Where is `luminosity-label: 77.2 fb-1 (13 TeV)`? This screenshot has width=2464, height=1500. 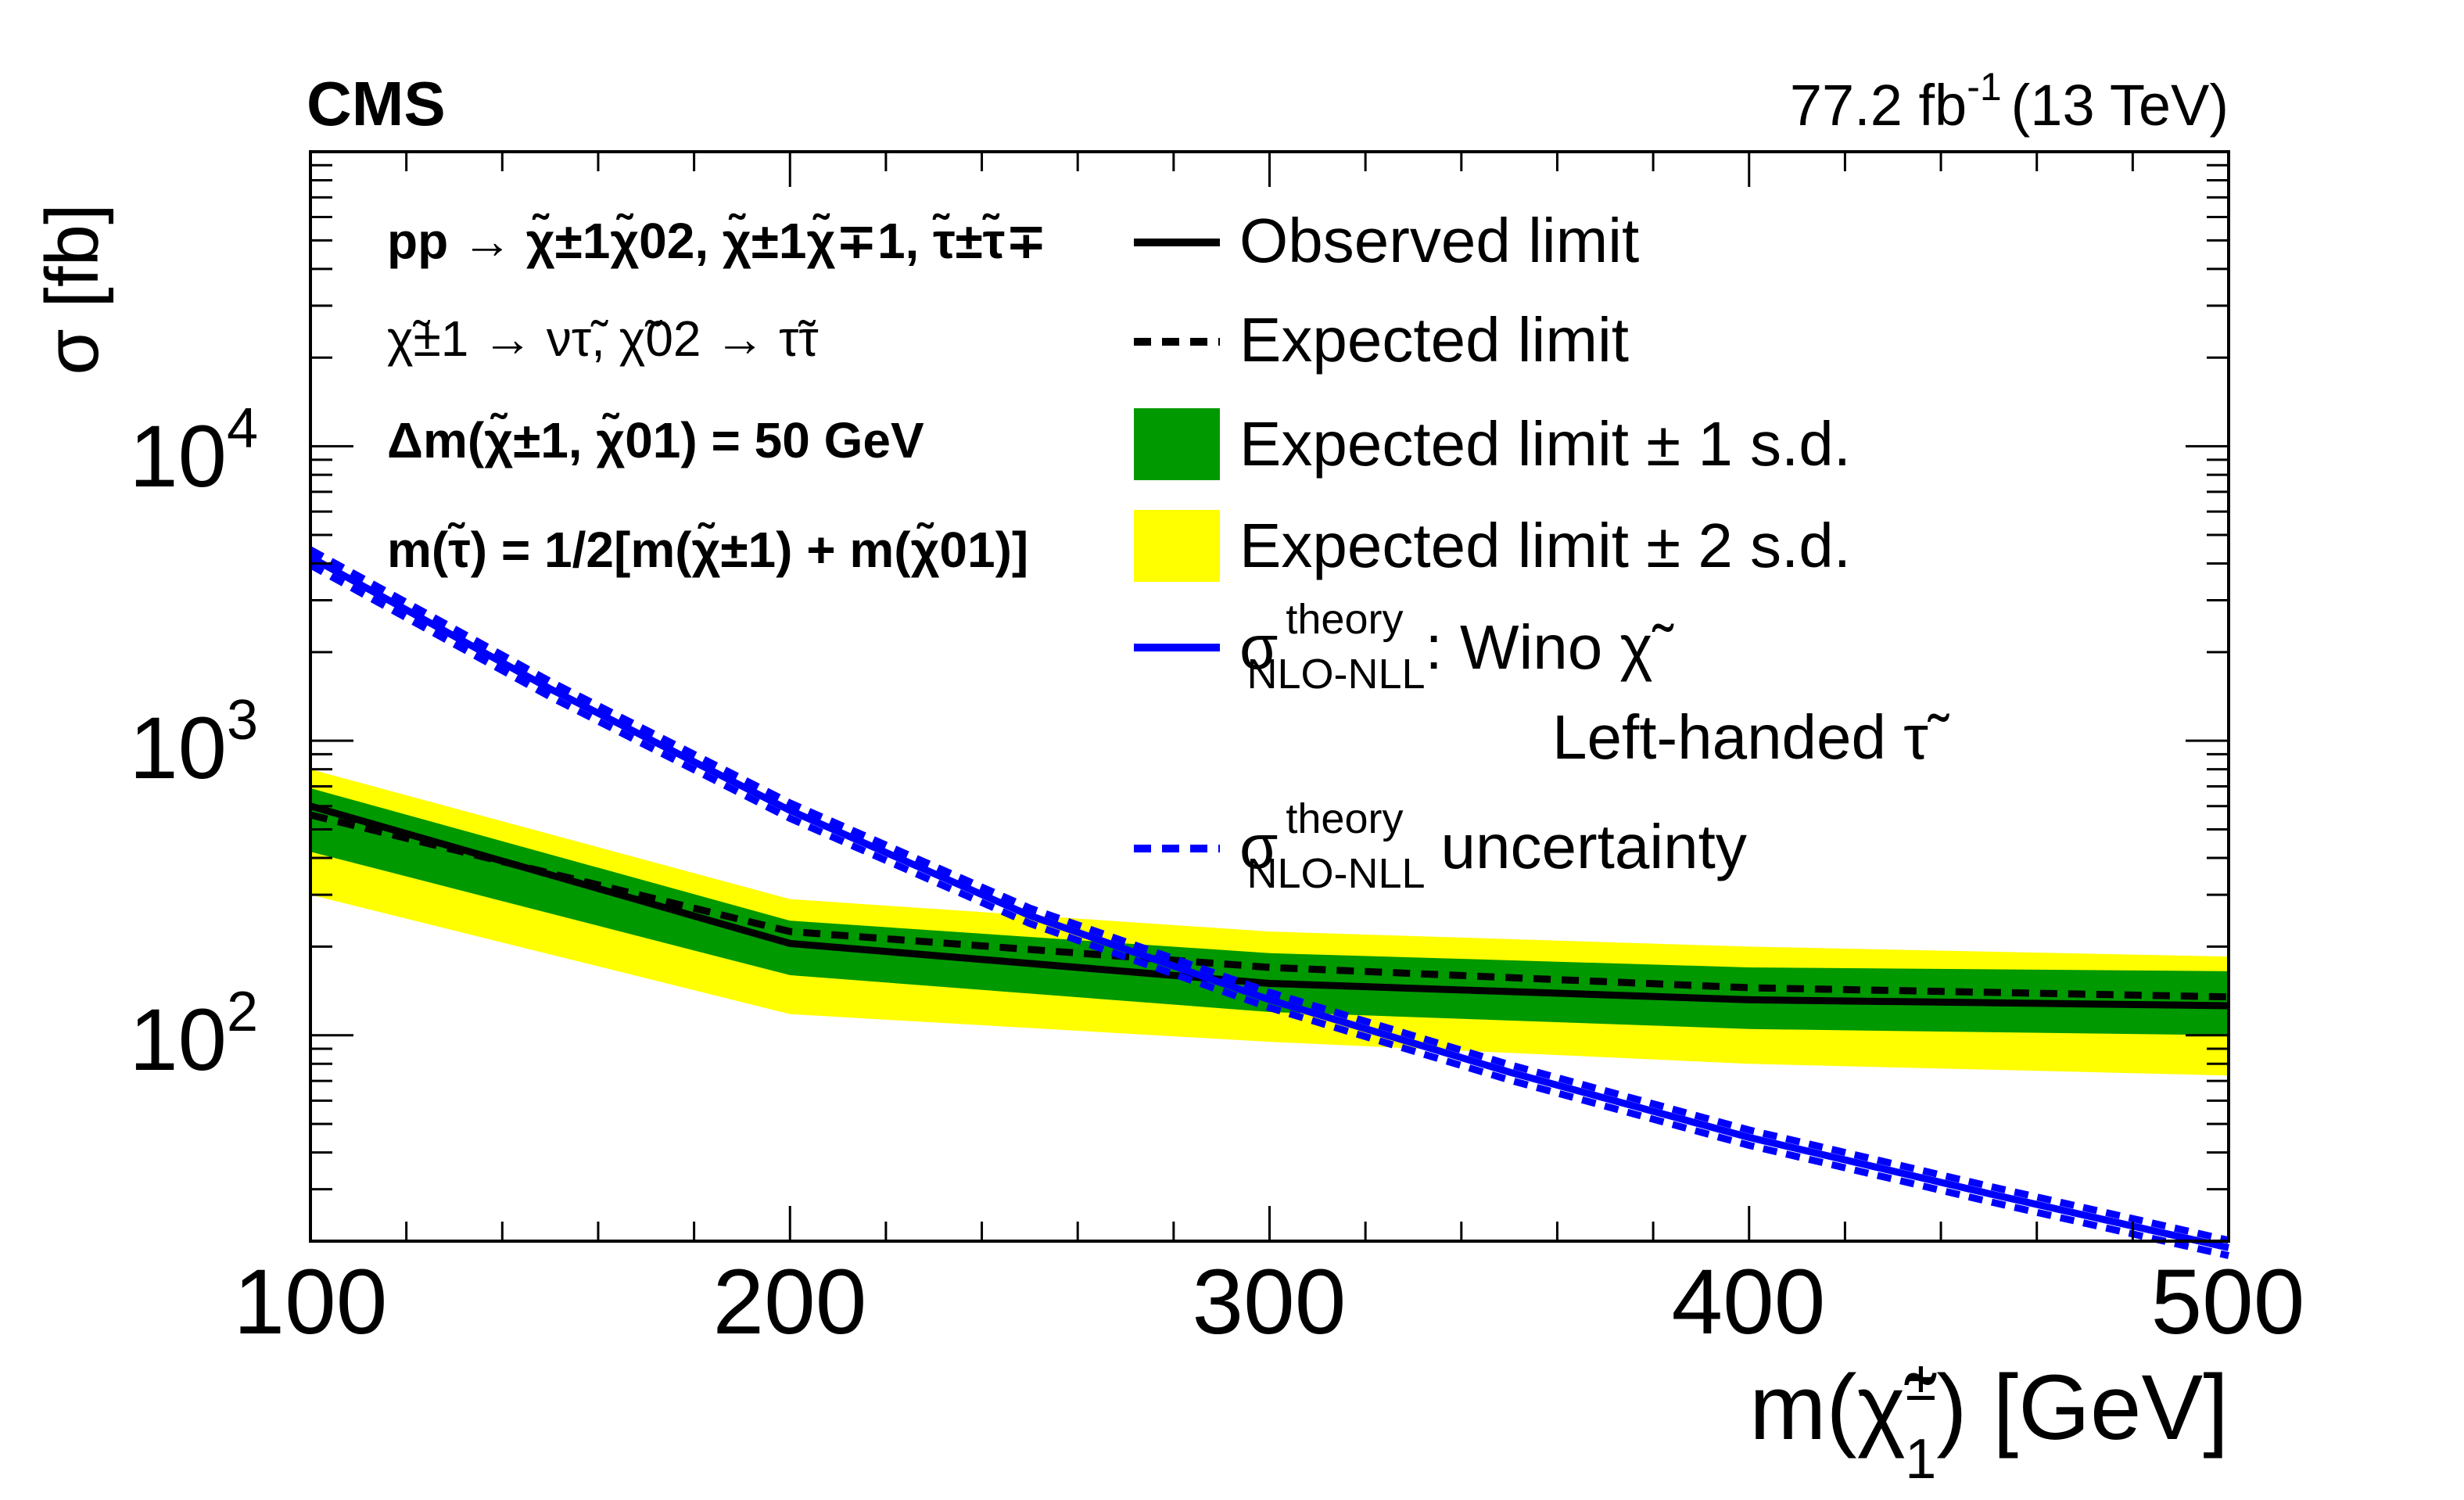 luminosity-label: 77.2 fb-1 (13 TeV) is located at coordinates (2009, 101).